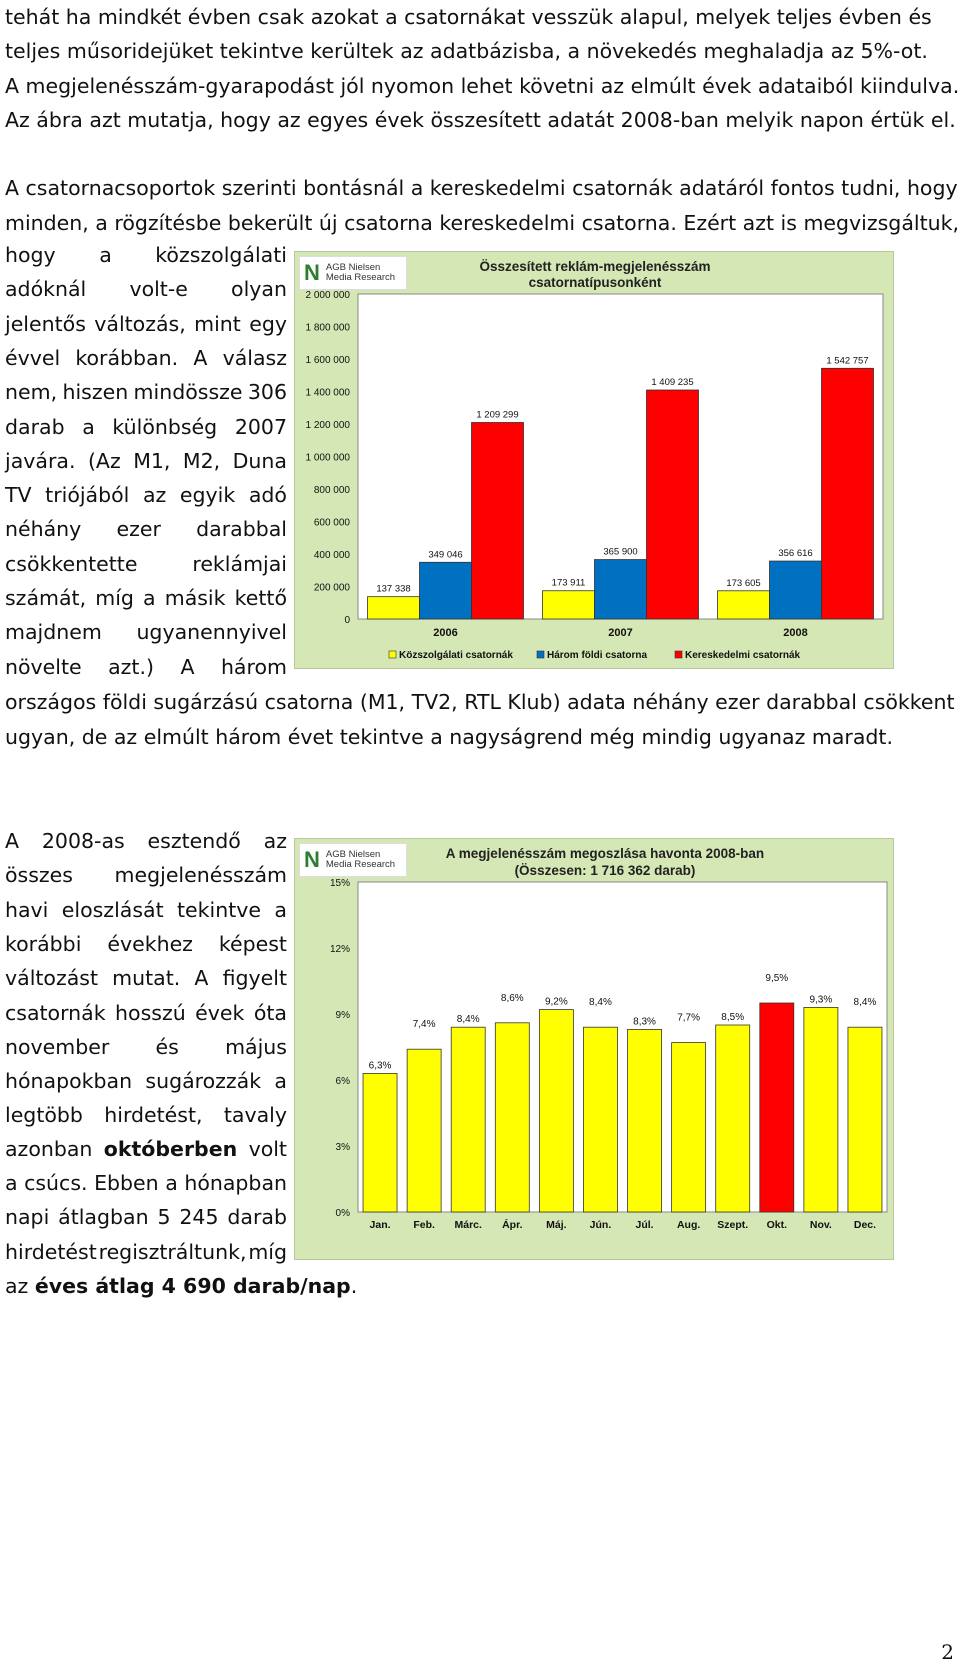 This screenshot has height=1672, width=960. Describe the element at coordinates (328, 425) in the screenshot. I see `y-tick-label: 1 200 000` at that location.